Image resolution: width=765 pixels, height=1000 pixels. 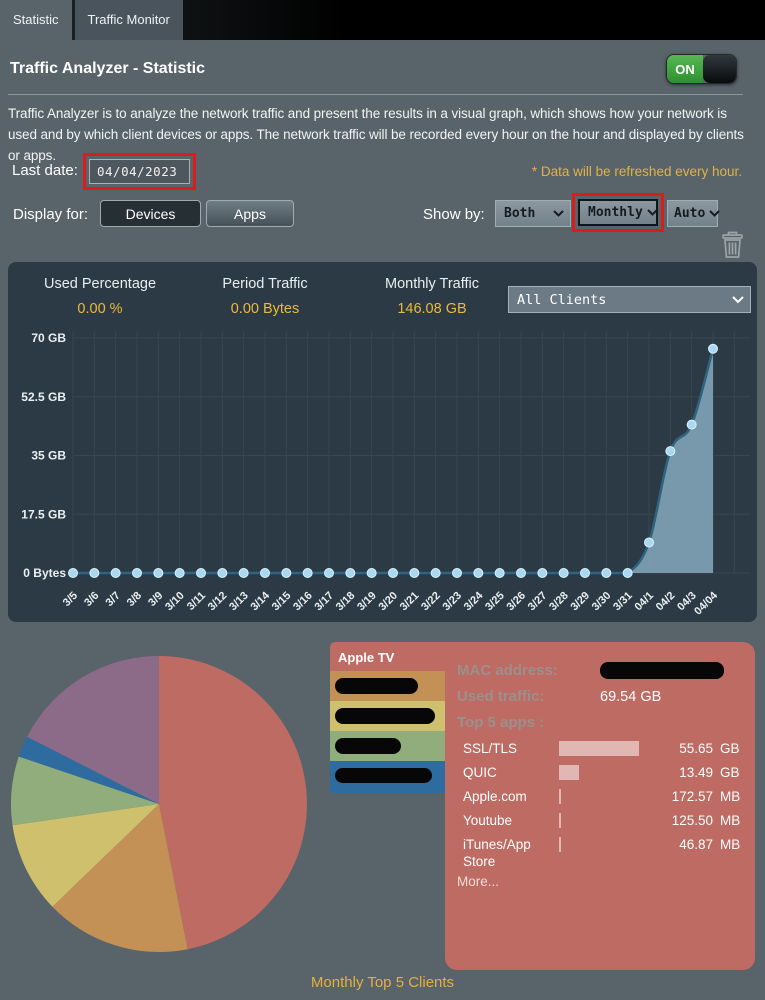 What do you see at coordinates (454, 214) in the screenshot?
I see `show-by-label: Show by:` at bounding box center [454, 214].